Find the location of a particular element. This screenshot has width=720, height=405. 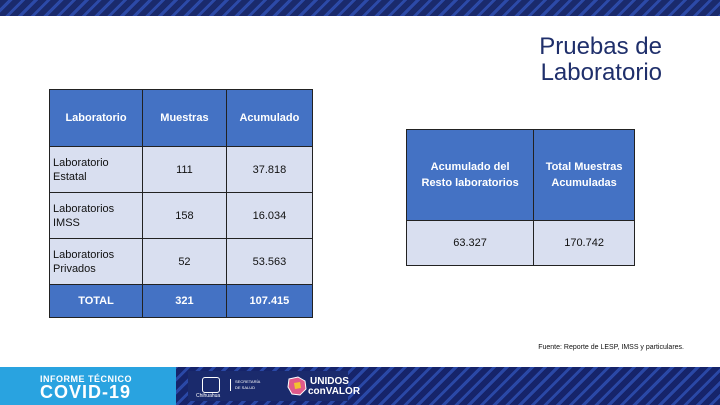

table-header-row: Laboratorio Muestras Acumulado is located at coordinates (181, 118).